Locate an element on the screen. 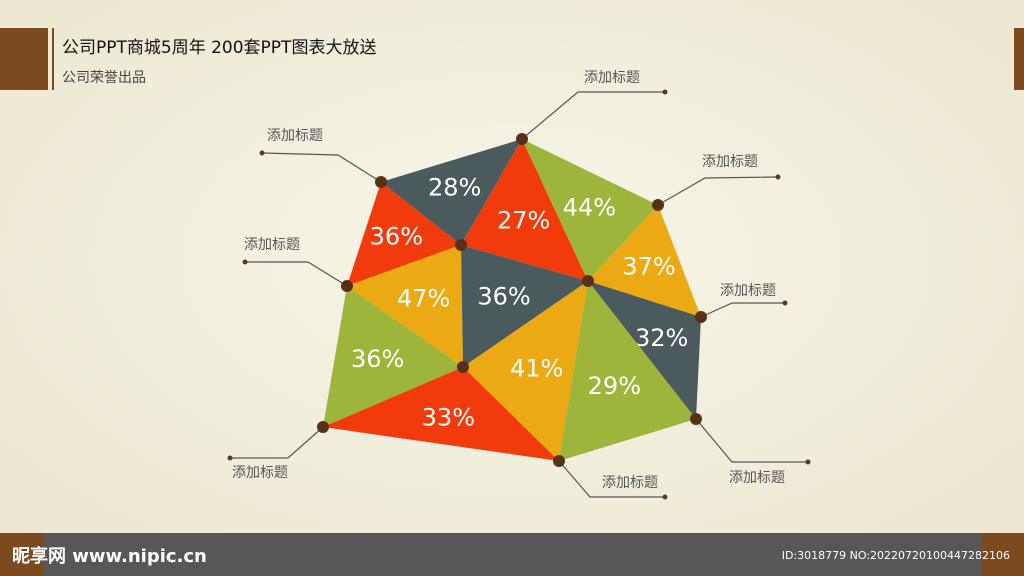 Image resolution: width=1024 pixels, height=576 pixels. subtitle: 公司荣誉出品 is located at coordinates (104, 78).